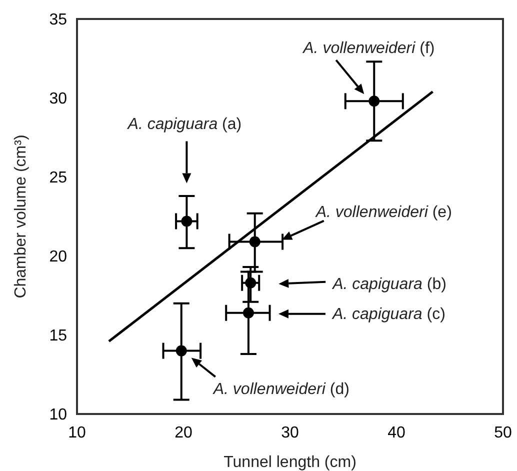  What do you see at coordinates (397, 433) in the screenshot?
I see `x-tick-label: 40` at bounding box center [397, 433].